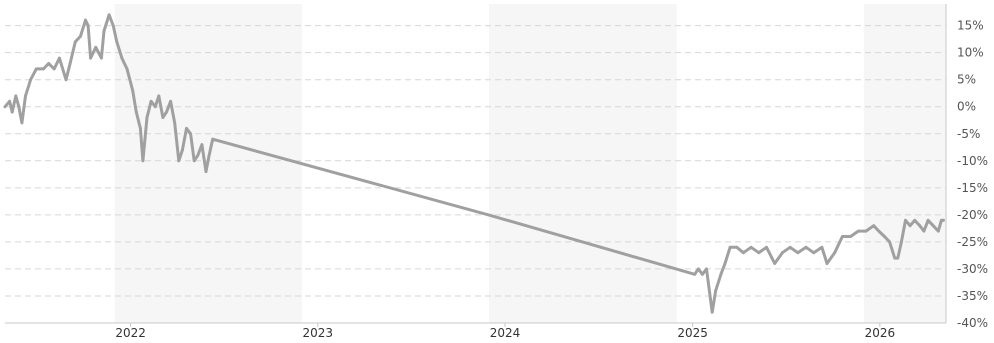 This screenshot has height=343, width=994. I want to click on y-tick-label: 5%, so click(966, 80).